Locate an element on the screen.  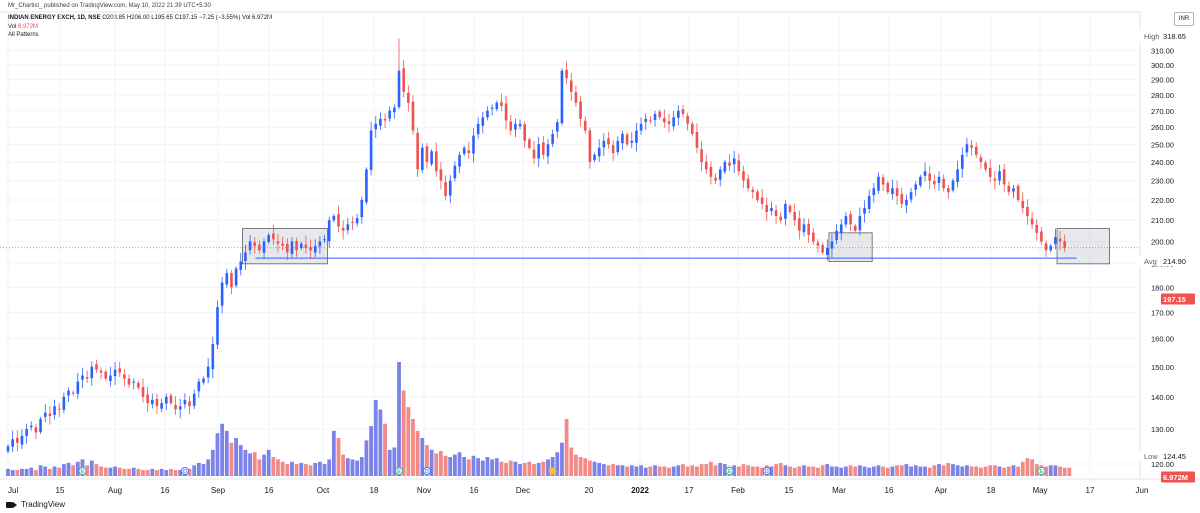
time-axis-label: 17 is located at coordinates (1090, 490).